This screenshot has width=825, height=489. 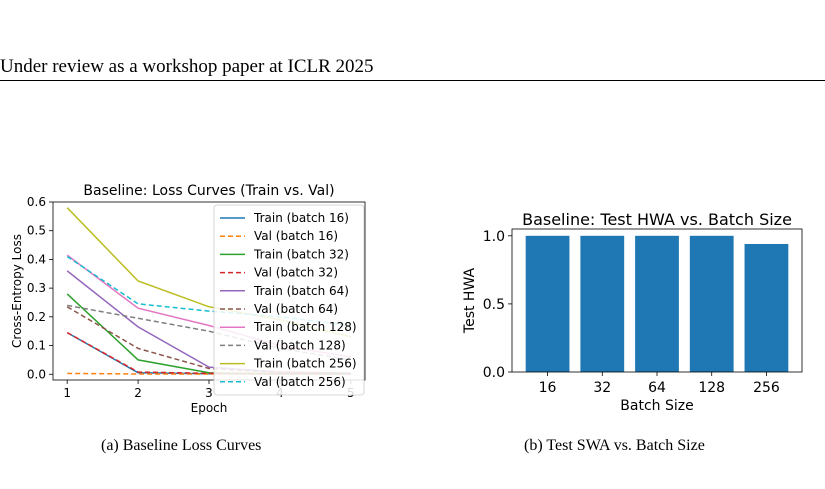 I want to click on x-tick-label: 3, so click(x=209, y=393).